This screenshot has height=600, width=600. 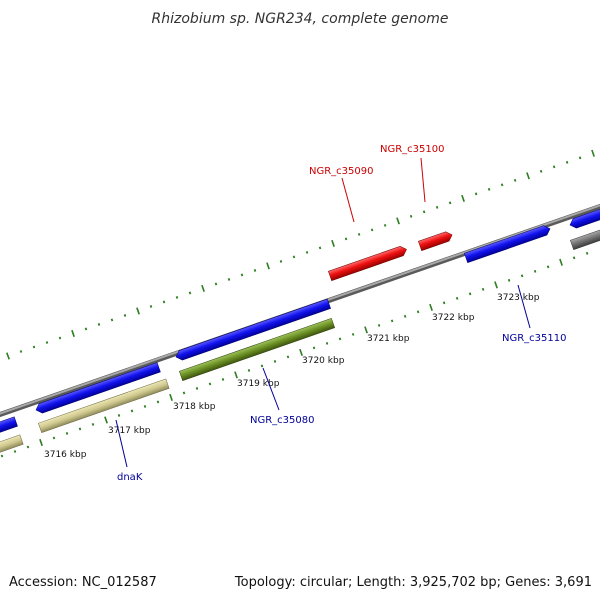 I want to click on kbp-label: 3723 kbp, so click(x=518, y=298).